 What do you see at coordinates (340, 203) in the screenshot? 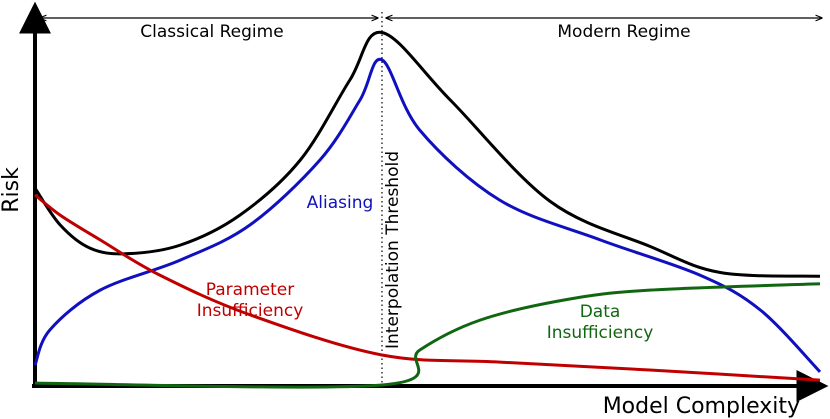
I see `curve-label: Aliasing` at bounding box center [340, 203].